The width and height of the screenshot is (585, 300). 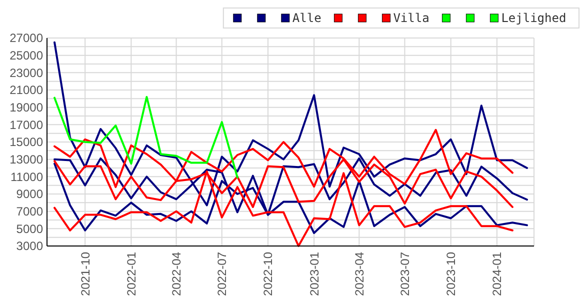 I want to click on legend-label: Alle, so click(x=307, y=18).